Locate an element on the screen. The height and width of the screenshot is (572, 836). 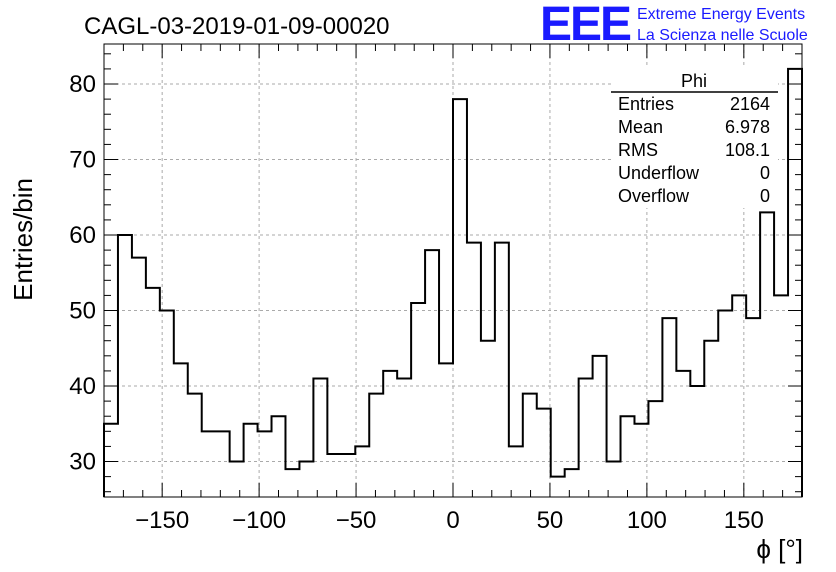
logo-line-1: Extreme Energy Events is located at coordinates (721, 14).